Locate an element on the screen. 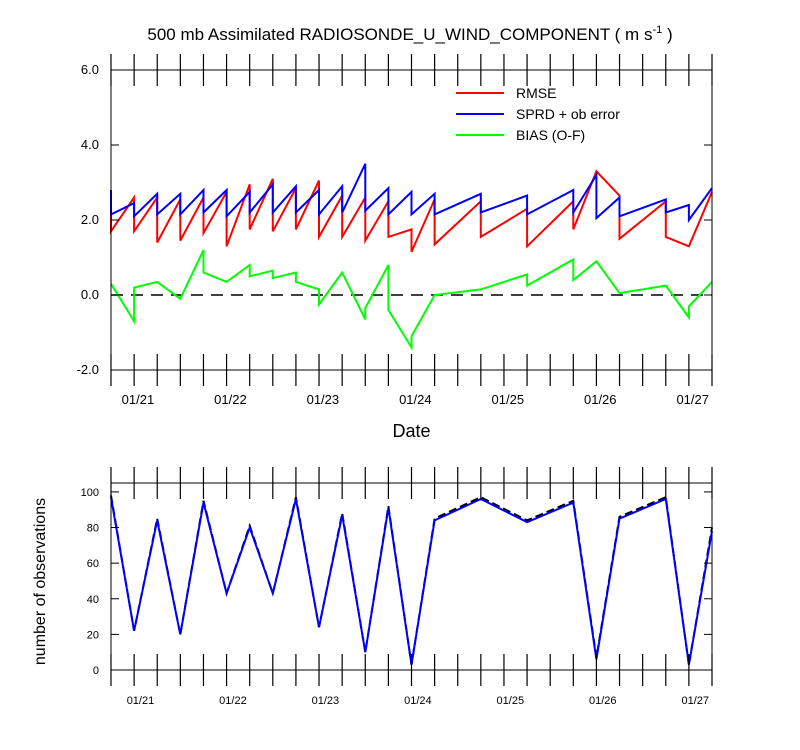  series-line-bias-o-f is located at coordinates (411, 300).